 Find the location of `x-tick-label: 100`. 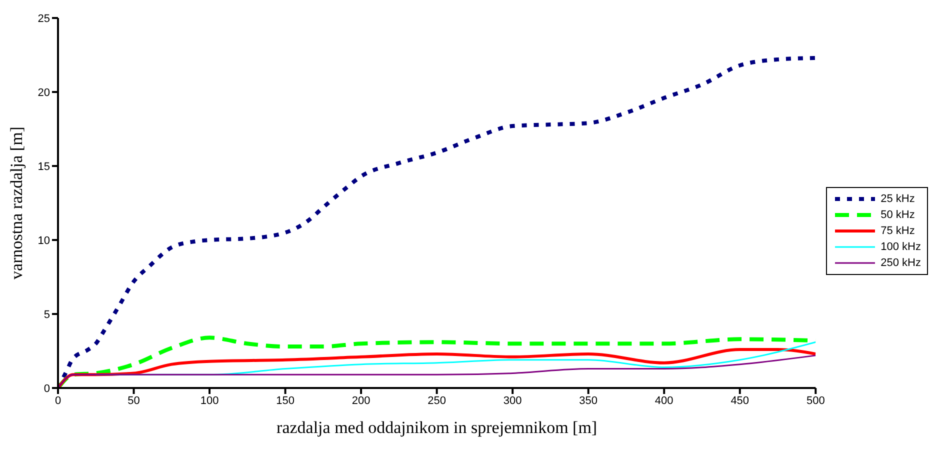

x-tick-label: 100 is located at coordinates (209, 400).